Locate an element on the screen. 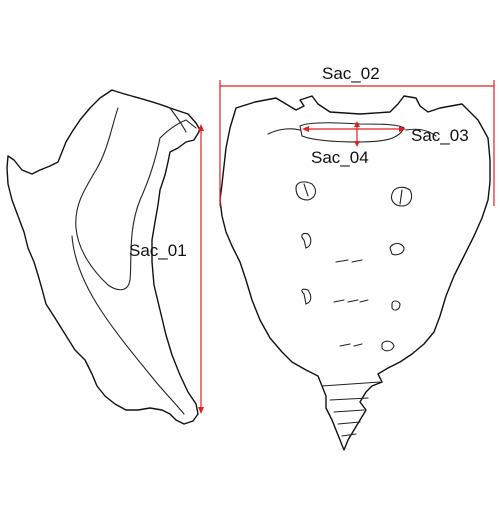  sac02-measure is located at coordinates (357, 143).